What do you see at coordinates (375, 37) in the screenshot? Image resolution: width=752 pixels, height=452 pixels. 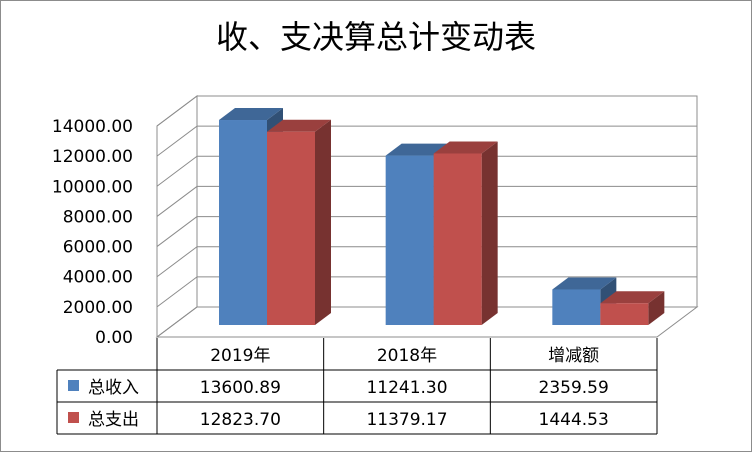 I see `chart-title: 收、支决算总计变动表` at bounding box center [375, 37].